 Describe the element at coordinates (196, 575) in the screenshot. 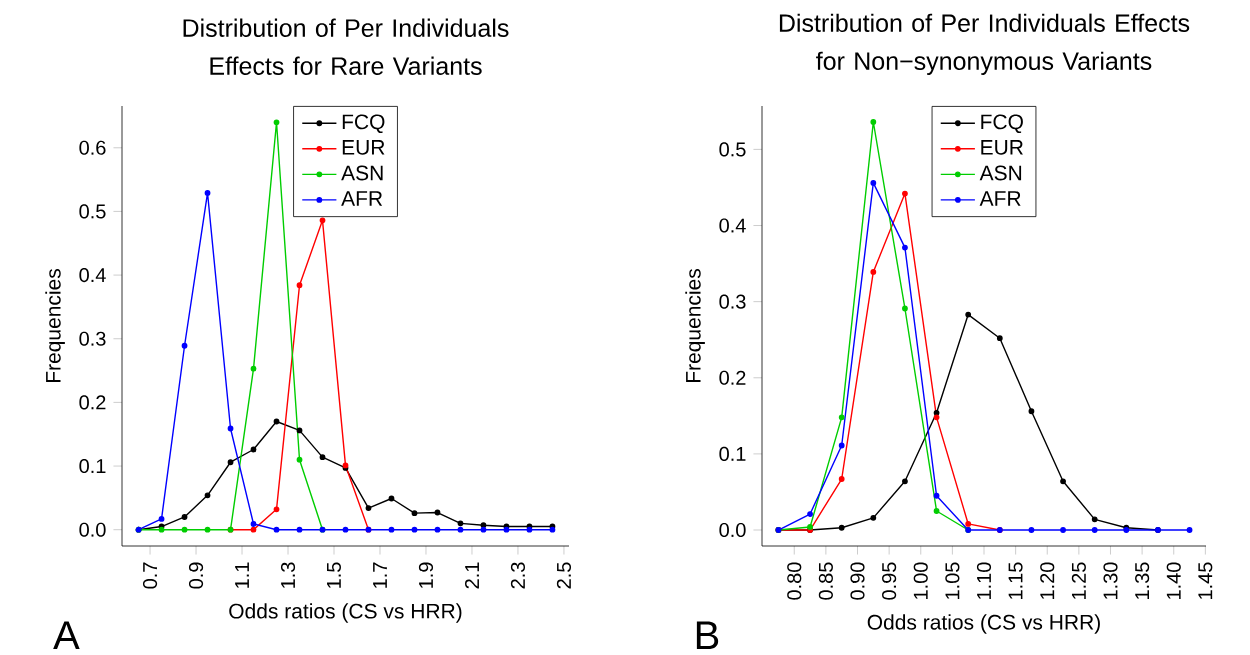

I see `x-tick-label: 0.9` at that location.